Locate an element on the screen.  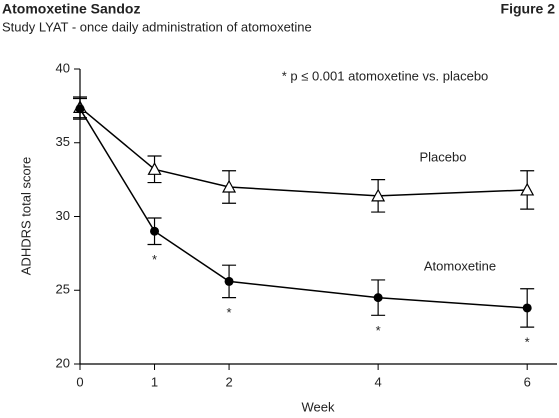
y-tick-label: 40 is located at coordinates (63, 67).